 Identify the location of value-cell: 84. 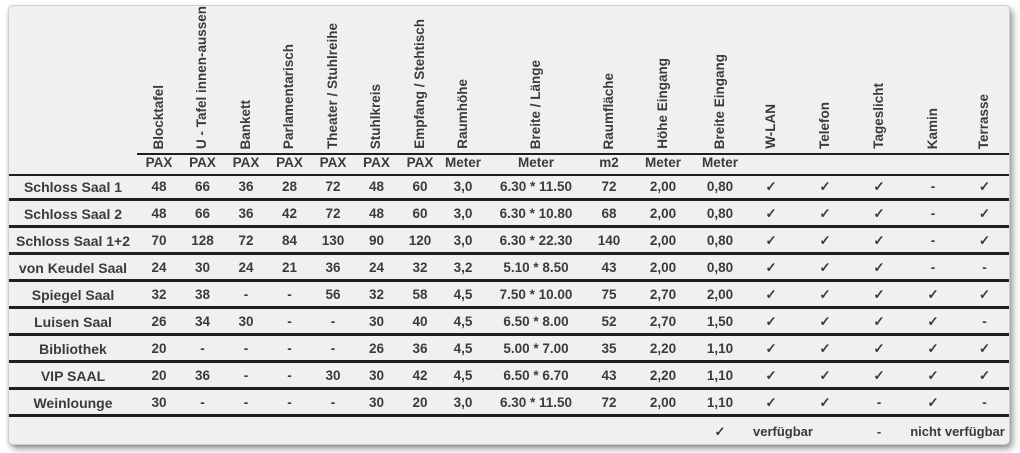
(289, 240).